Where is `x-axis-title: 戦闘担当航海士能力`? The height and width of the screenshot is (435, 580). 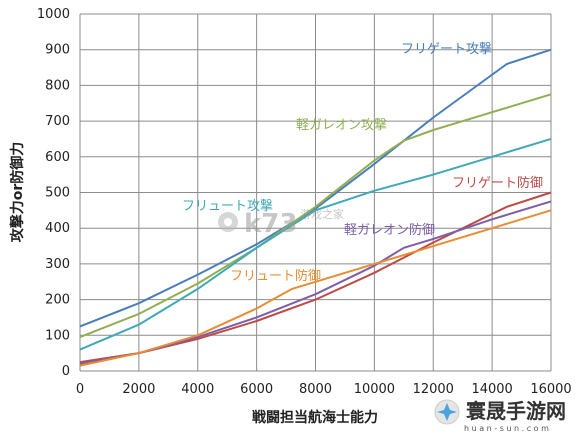 x-axis-title: 戦闘担当航海士能力 is located at coordinates (315, 417).